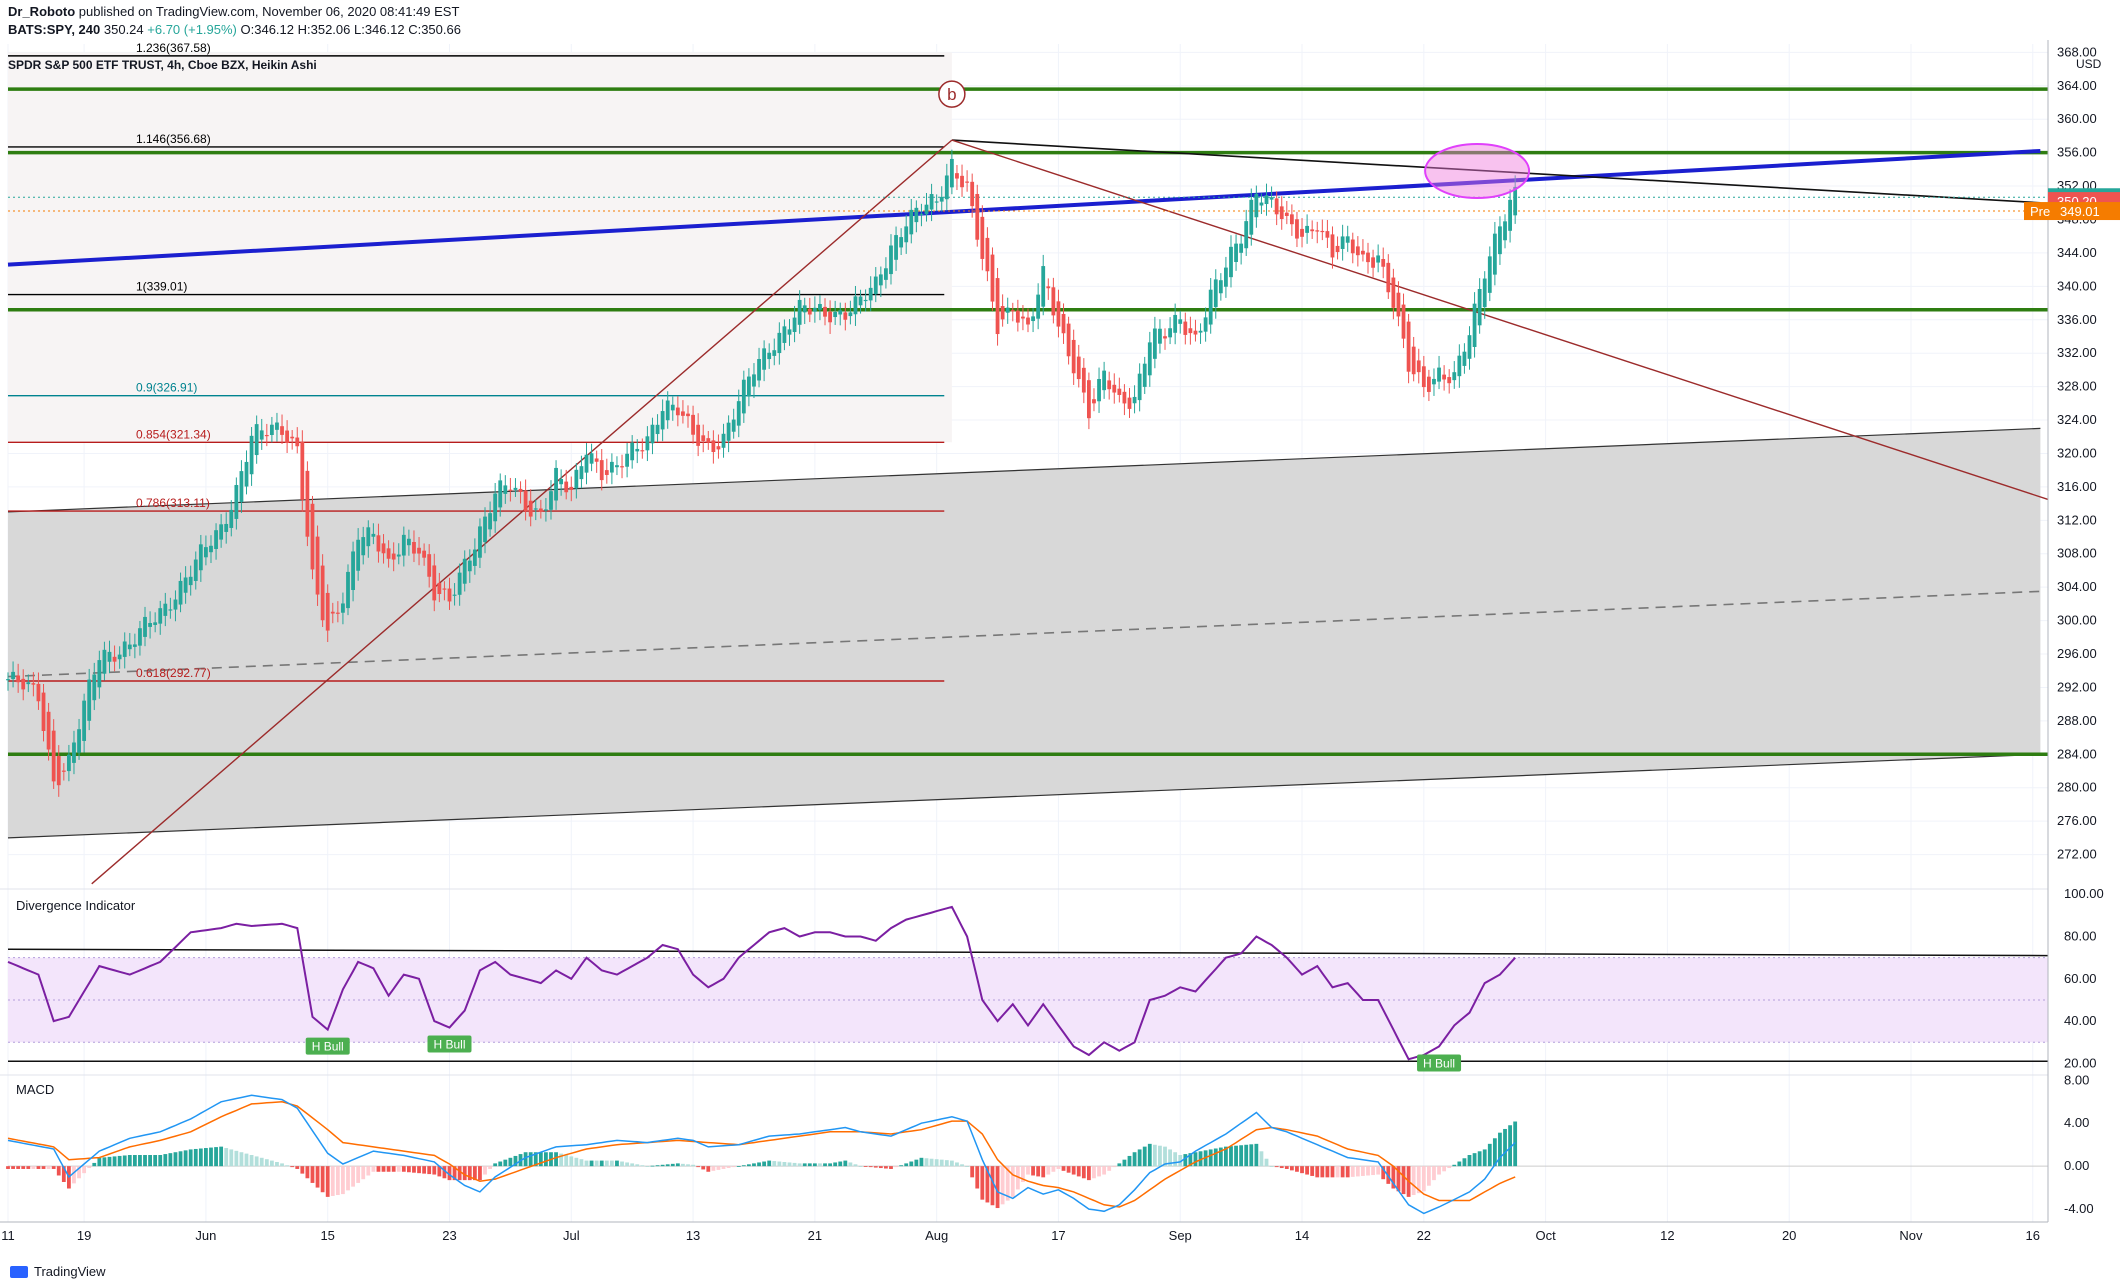 This screenshot has height=1286, width=2120. Describe the element at coordinates (761, 1154) in the screenshot. I see `macd-signal-line` at that location.